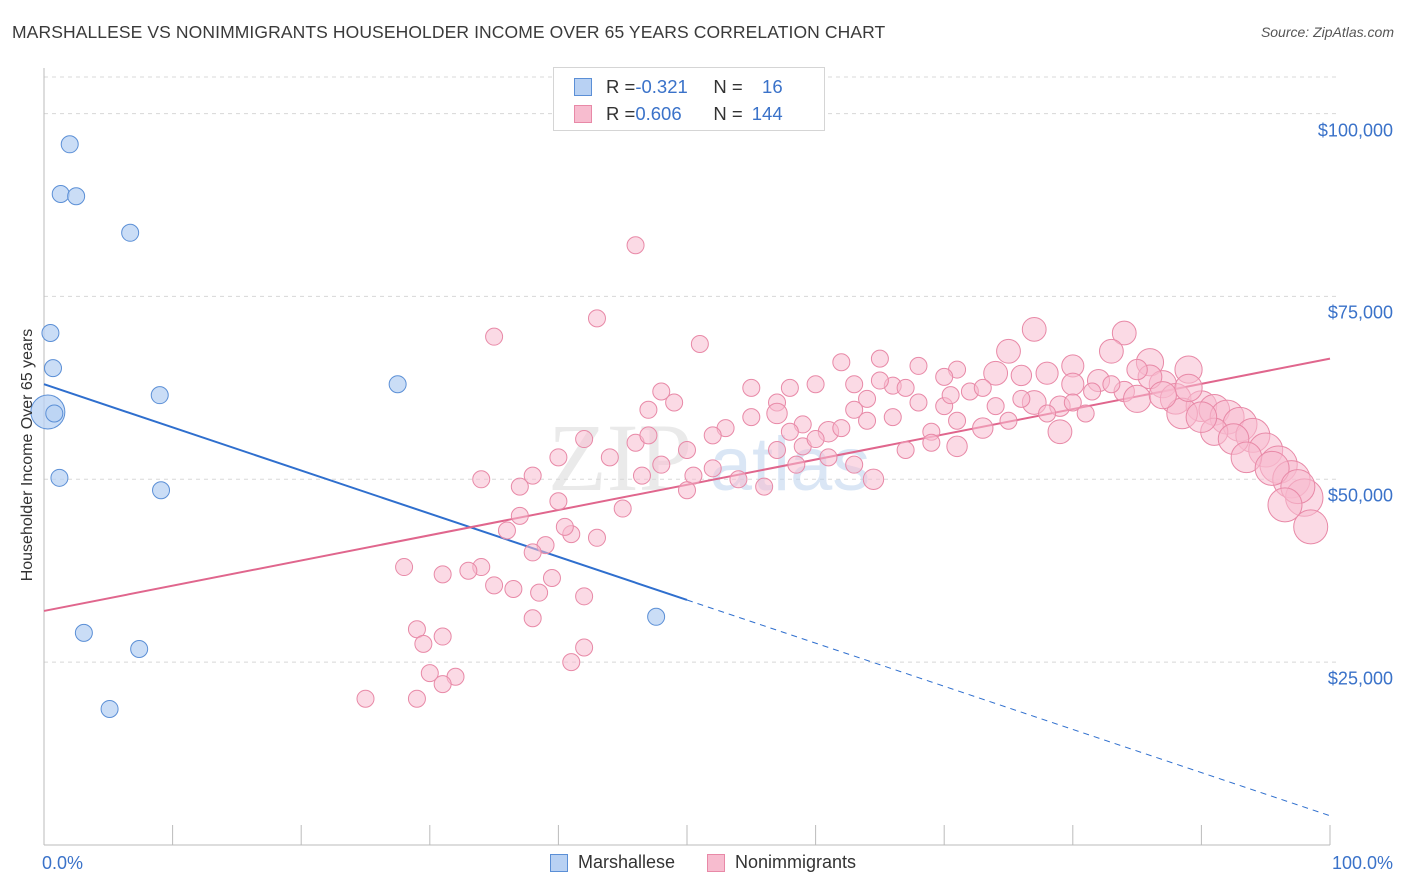 The height and width of the screenshot is (892, 1406). What do you see at coordinates (1008, 708) in the screenshot?
I see `trend-line-marshallese-extrapolated` at bounding box center [1008, 708].